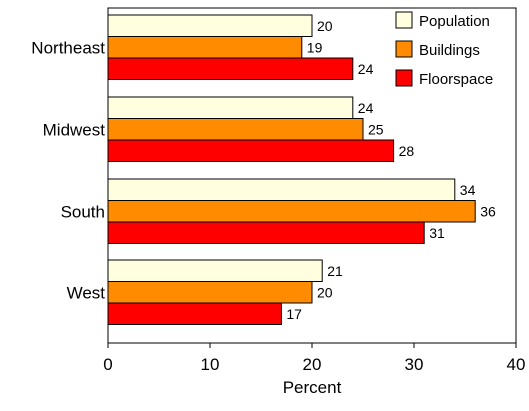 Image resolution: width=529 pixels, height=411 pixels. Describe the element at coordinates (404, 20) in the screenshot. I see `legend-swatch-population` at that location.